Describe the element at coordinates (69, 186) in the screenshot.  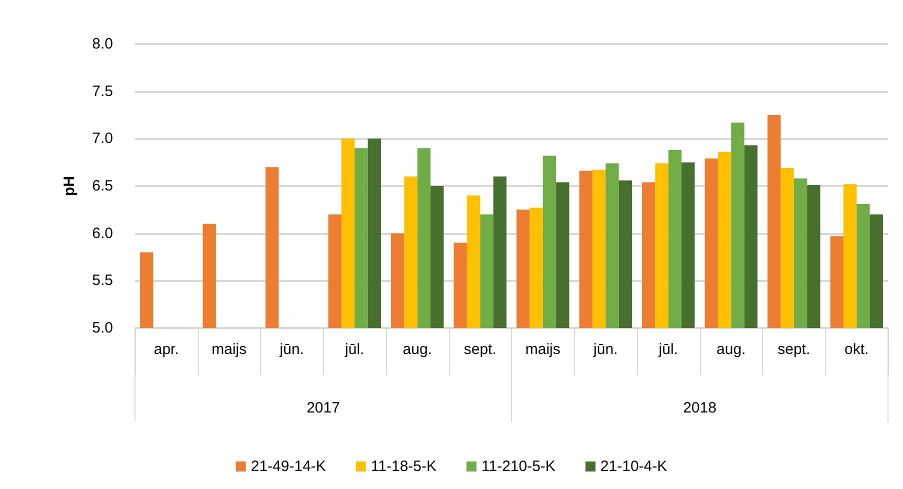
I see `y-axis-title: pH` at that location.